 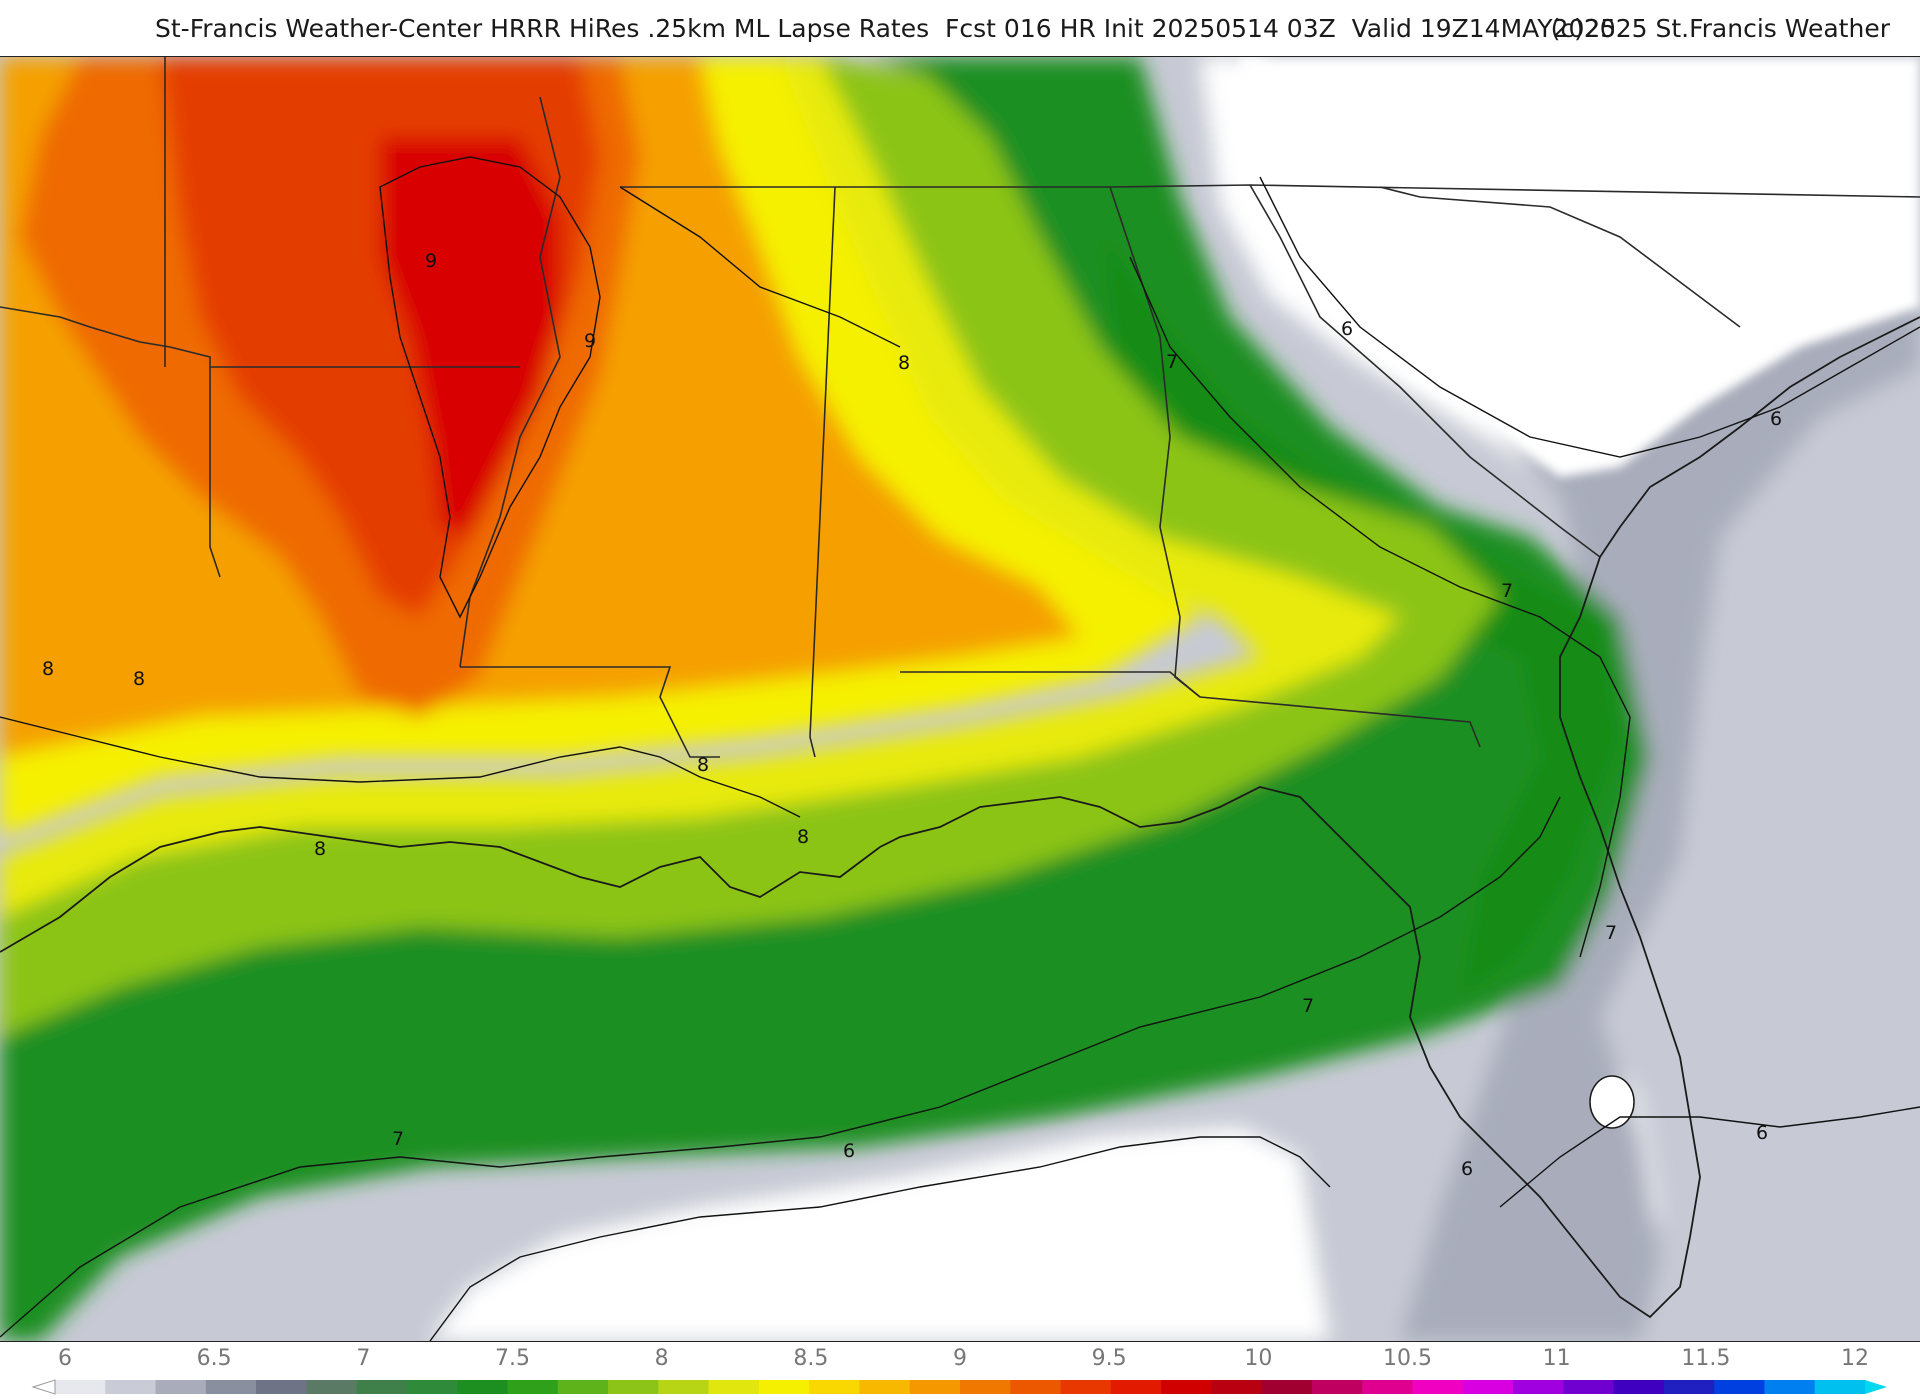 I want to click on field-below-6-gulf, so click(x=880, y=1234).